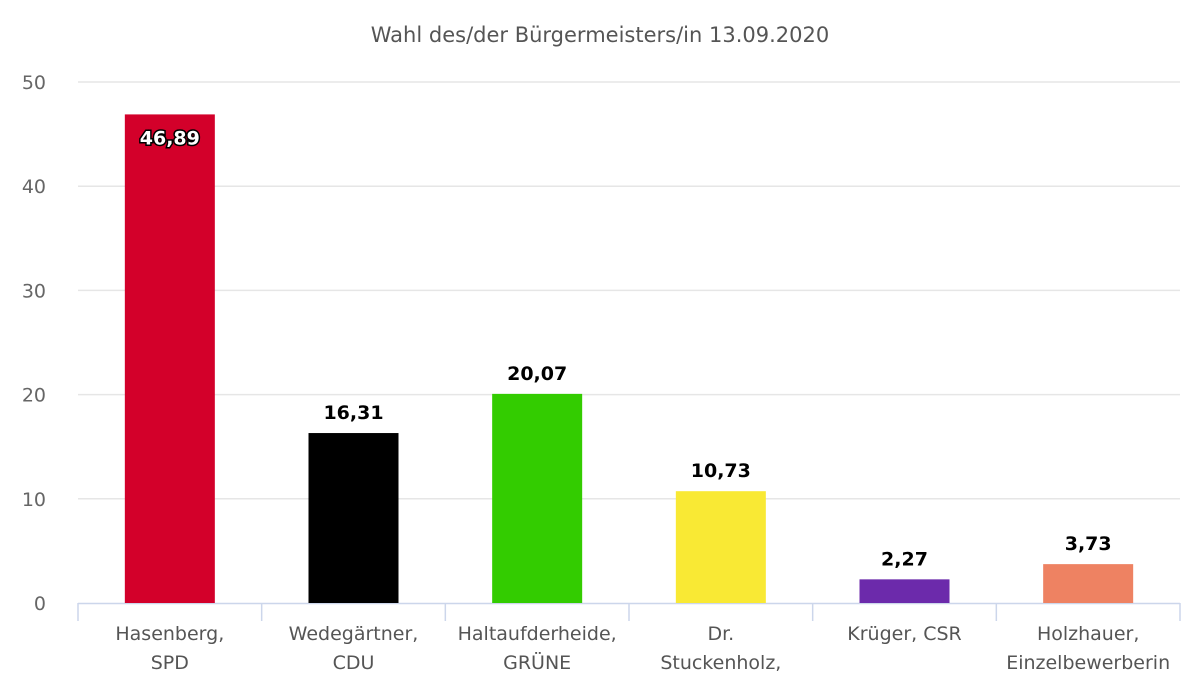  What do you see at coordinates (354, 634) in the screenshot?
I see `x-tick-label: Wedegärtner,` at bounding box center [354, 634].